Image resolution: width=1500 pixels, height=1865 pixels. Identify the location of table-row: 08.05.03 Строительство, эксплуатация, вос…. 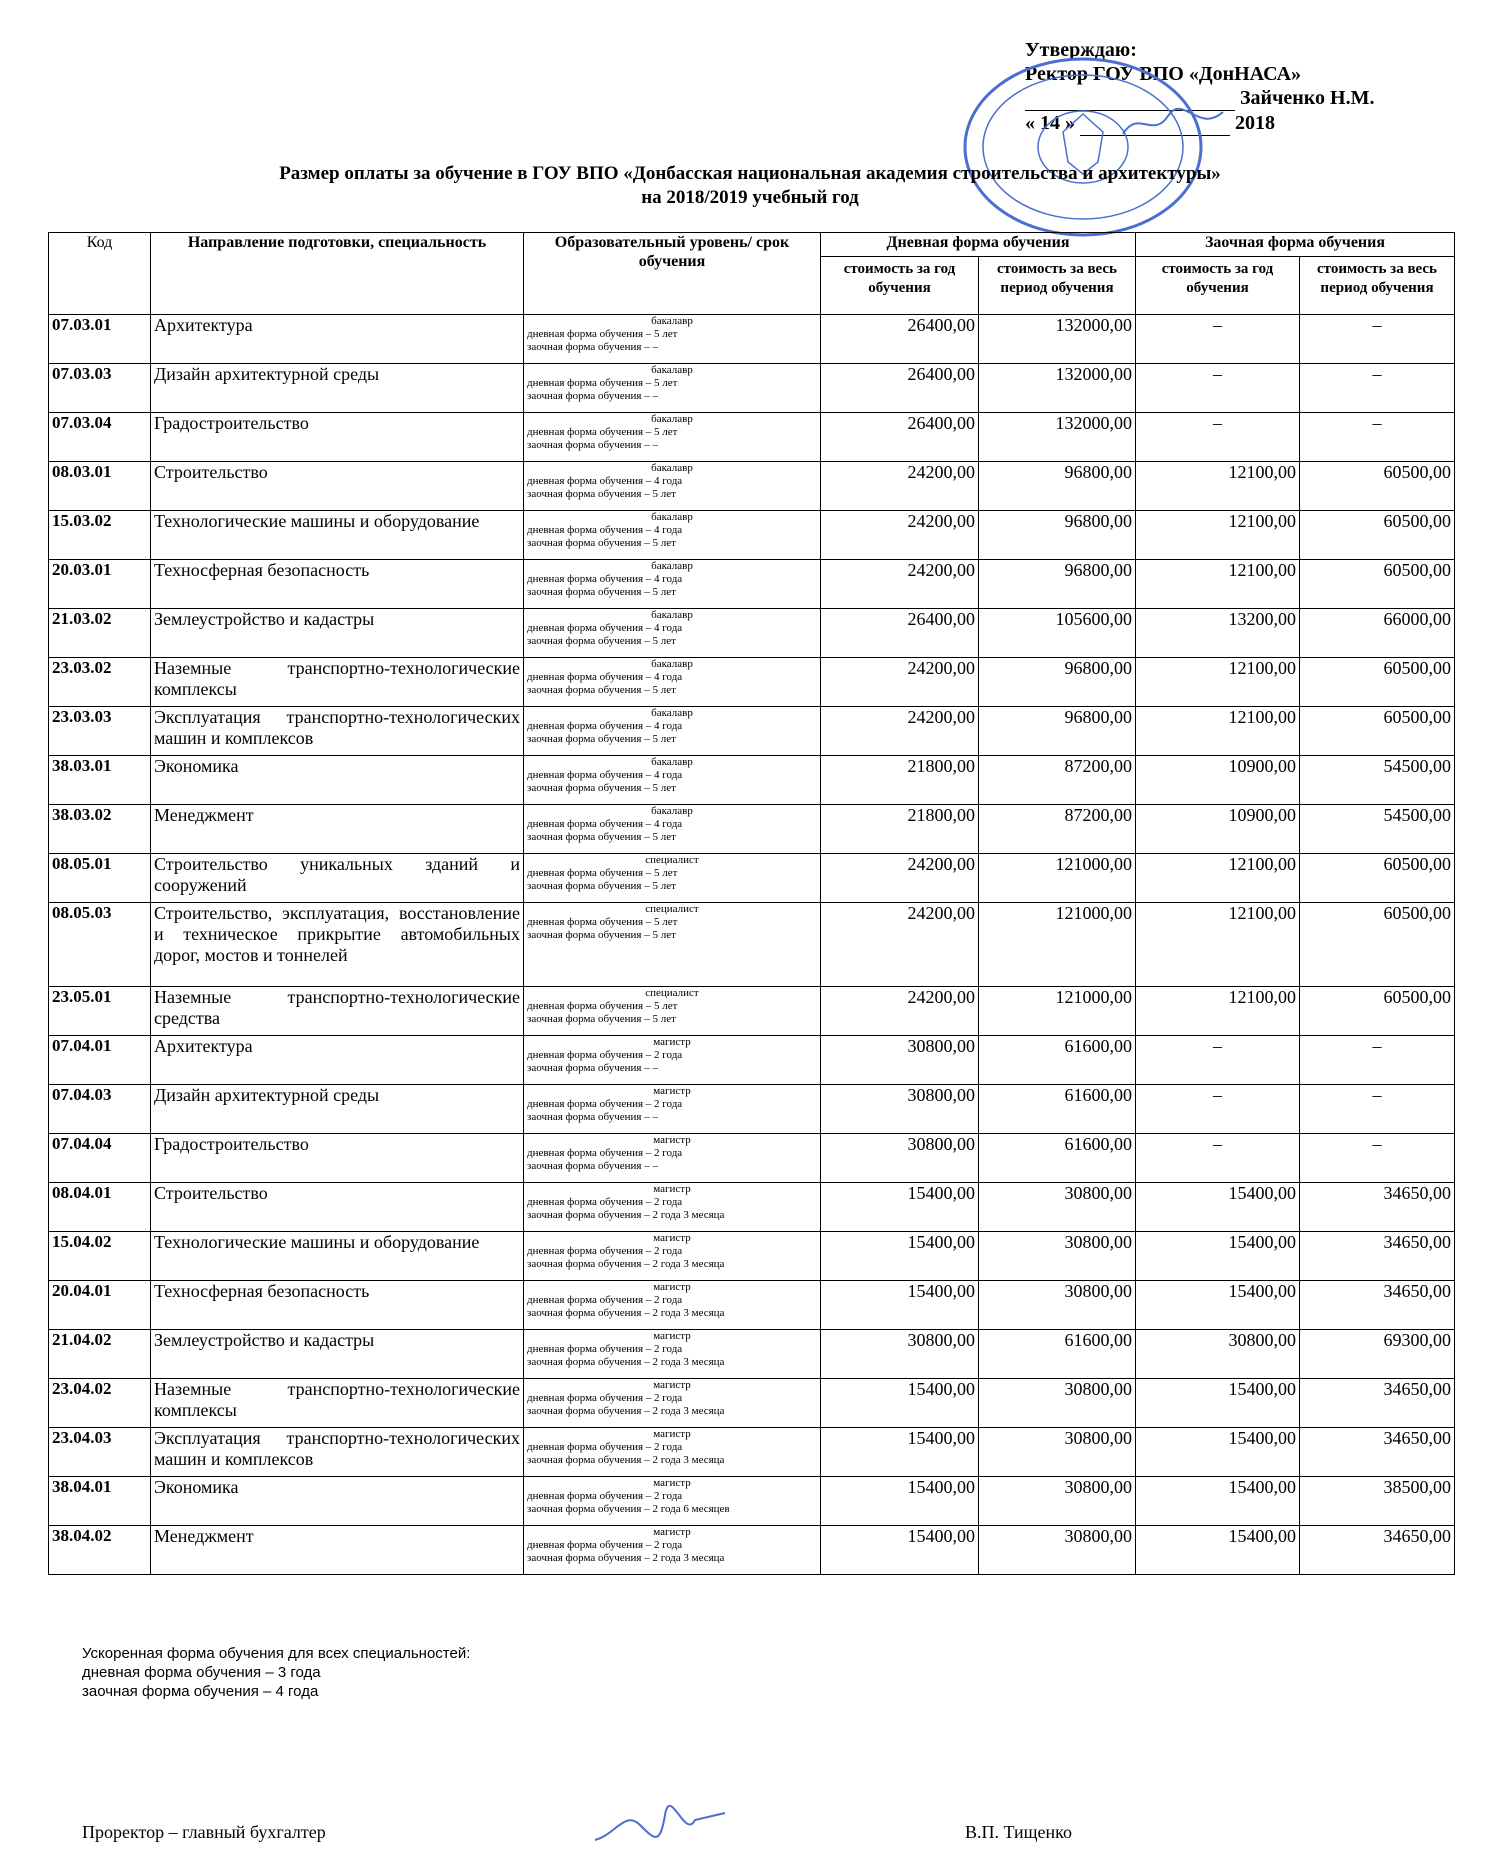
(751, 944).